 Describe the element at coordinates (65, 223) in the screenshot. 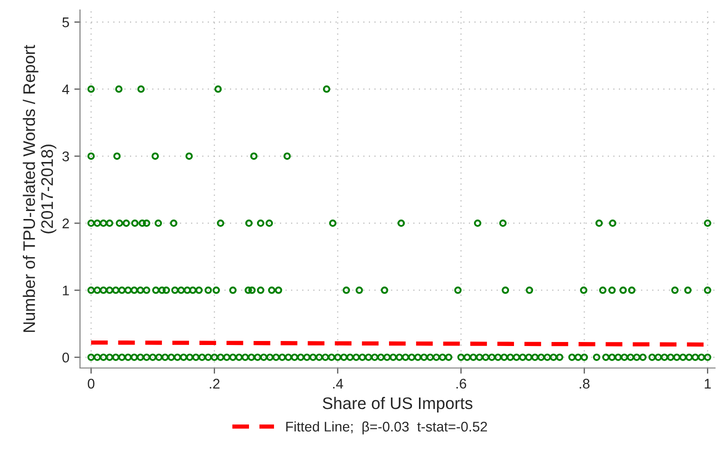

I see `y-tick-label: 2` at that location.